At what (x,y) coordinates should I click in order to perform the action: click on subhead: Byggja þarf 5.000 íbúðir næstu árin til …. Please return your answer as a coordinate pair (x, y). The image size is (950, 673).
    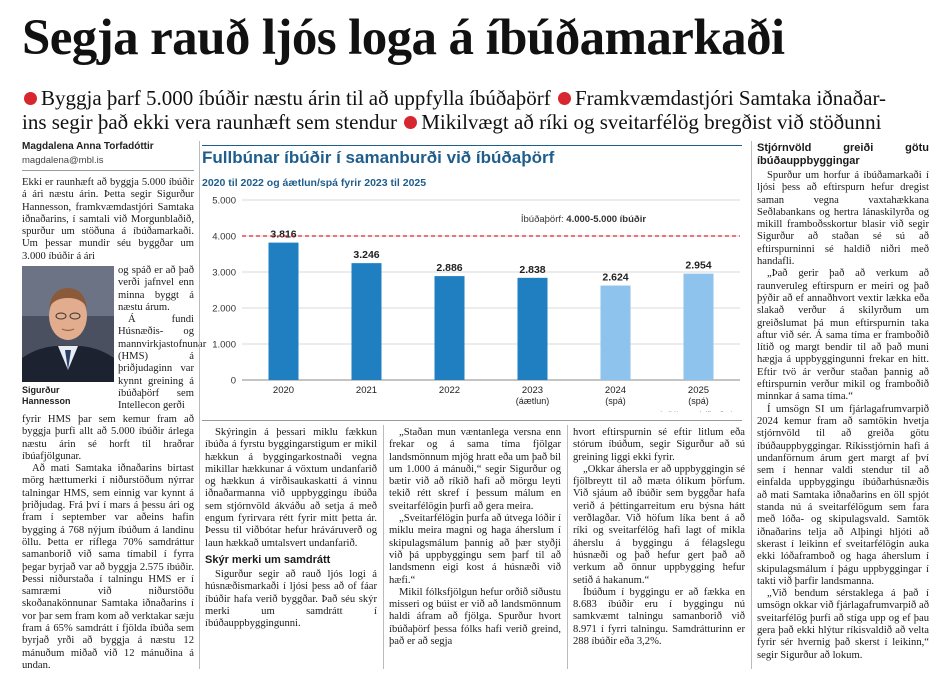
    Looking at the image, I should click on (477, 110).